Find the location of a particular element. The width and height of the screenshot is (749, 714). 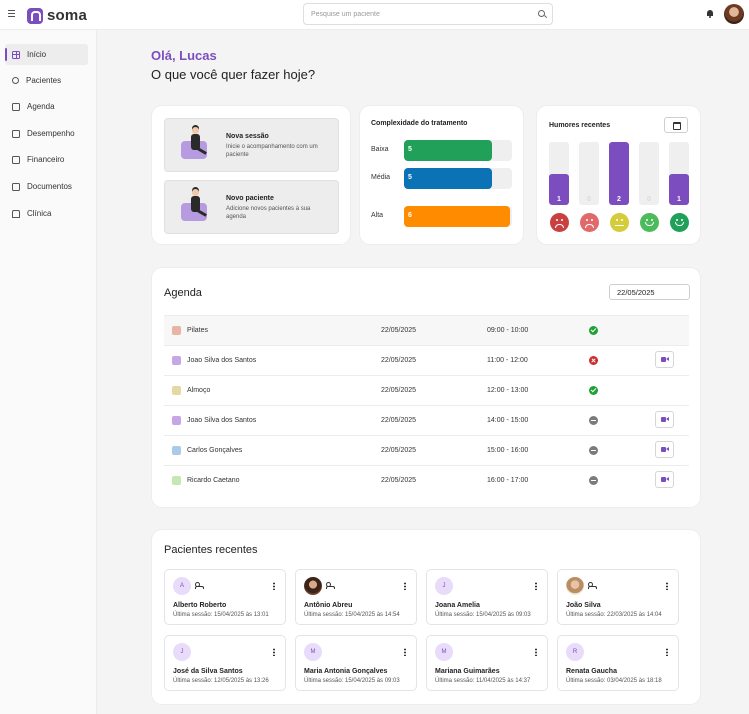

search-box is located at coordinates (428, 14).